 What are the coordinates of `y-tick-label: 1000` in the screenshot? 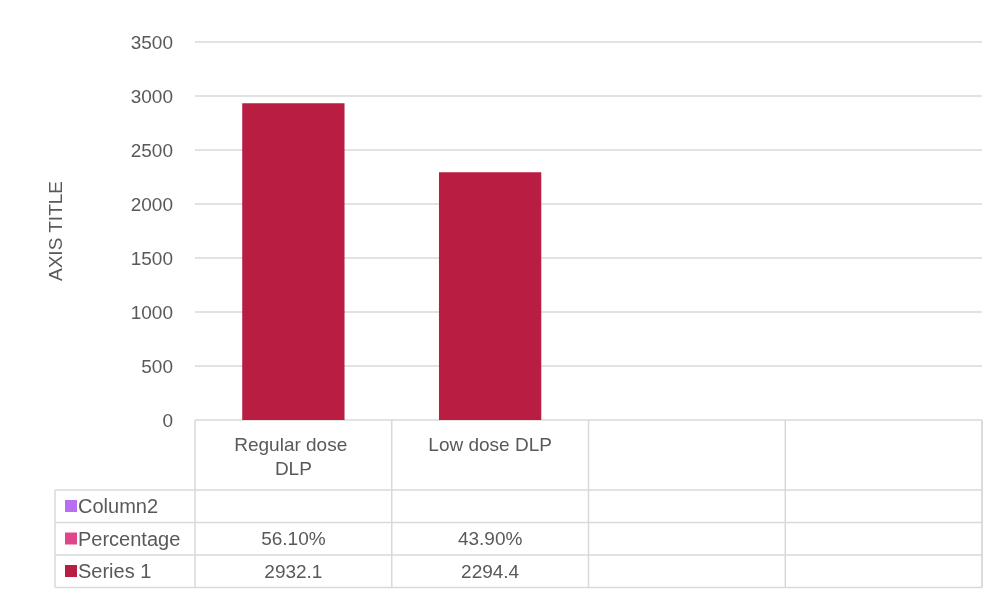 It's located at (151, 312).